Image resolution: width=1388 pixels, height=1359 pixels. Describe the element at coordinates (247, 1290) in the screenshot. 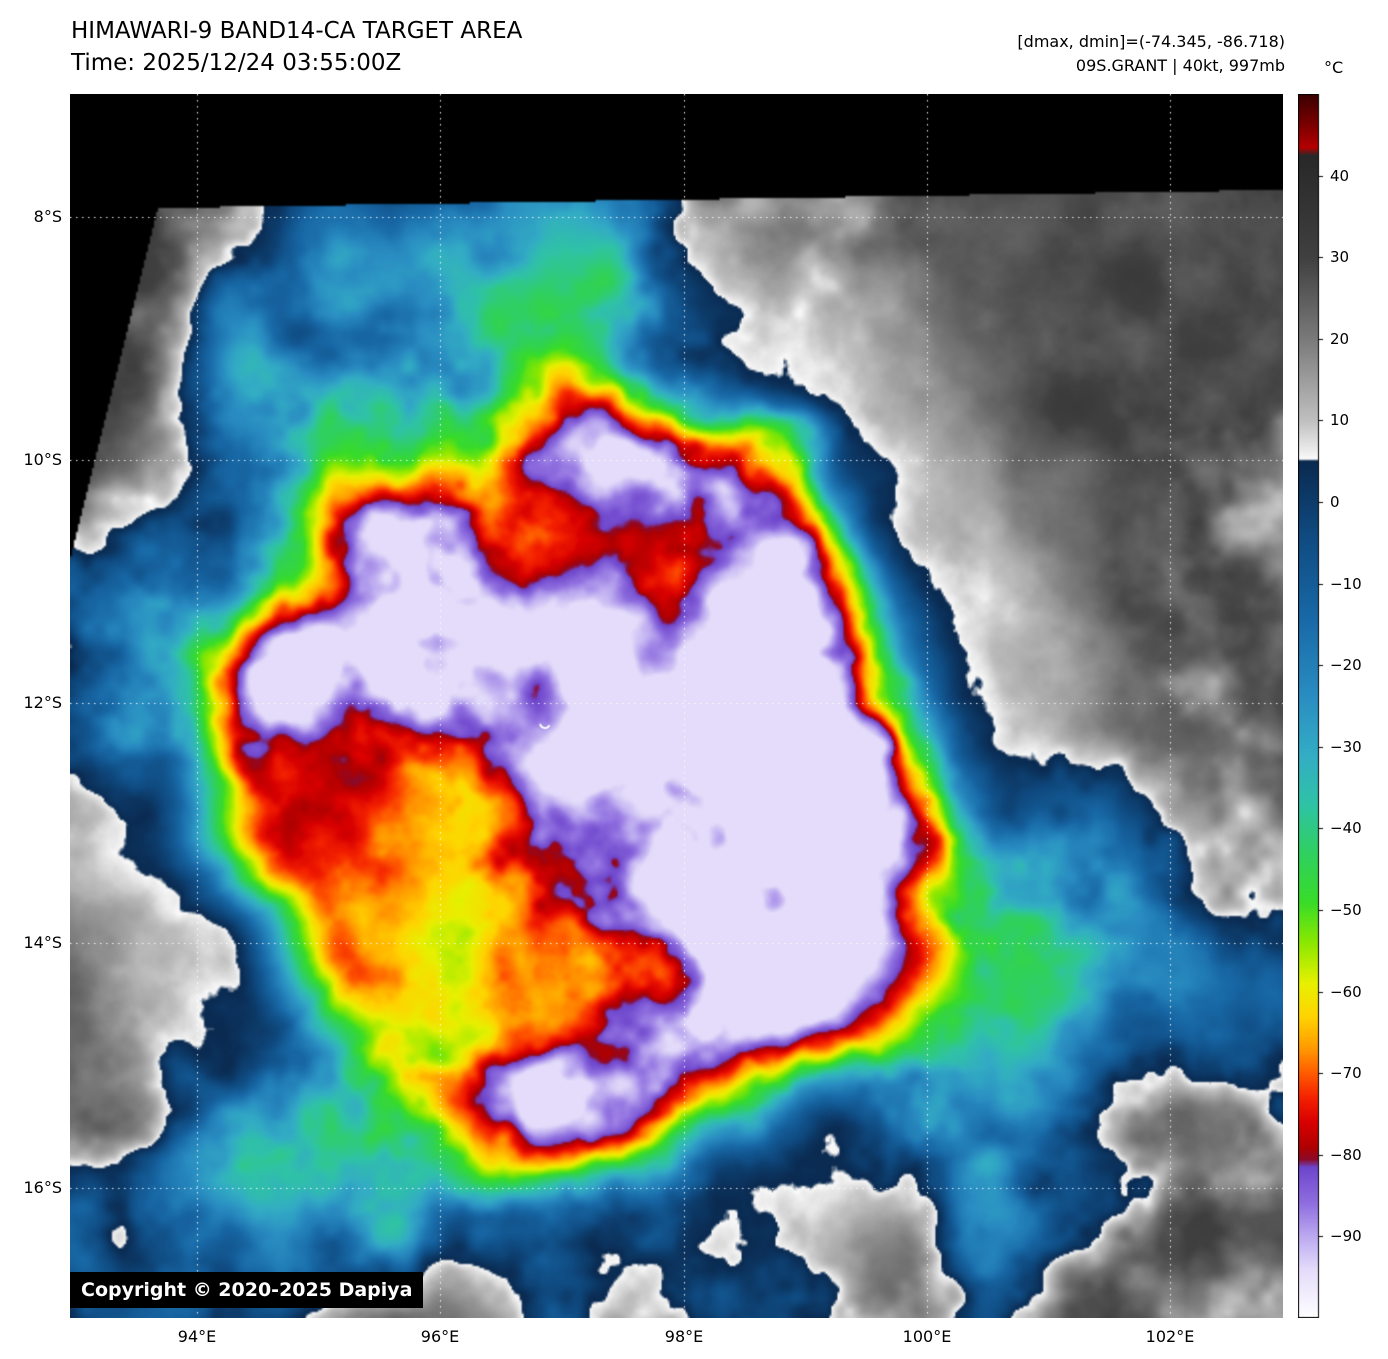

I see `copyright-badge: Copyright © 2020-2025 Dapiya` at that location.